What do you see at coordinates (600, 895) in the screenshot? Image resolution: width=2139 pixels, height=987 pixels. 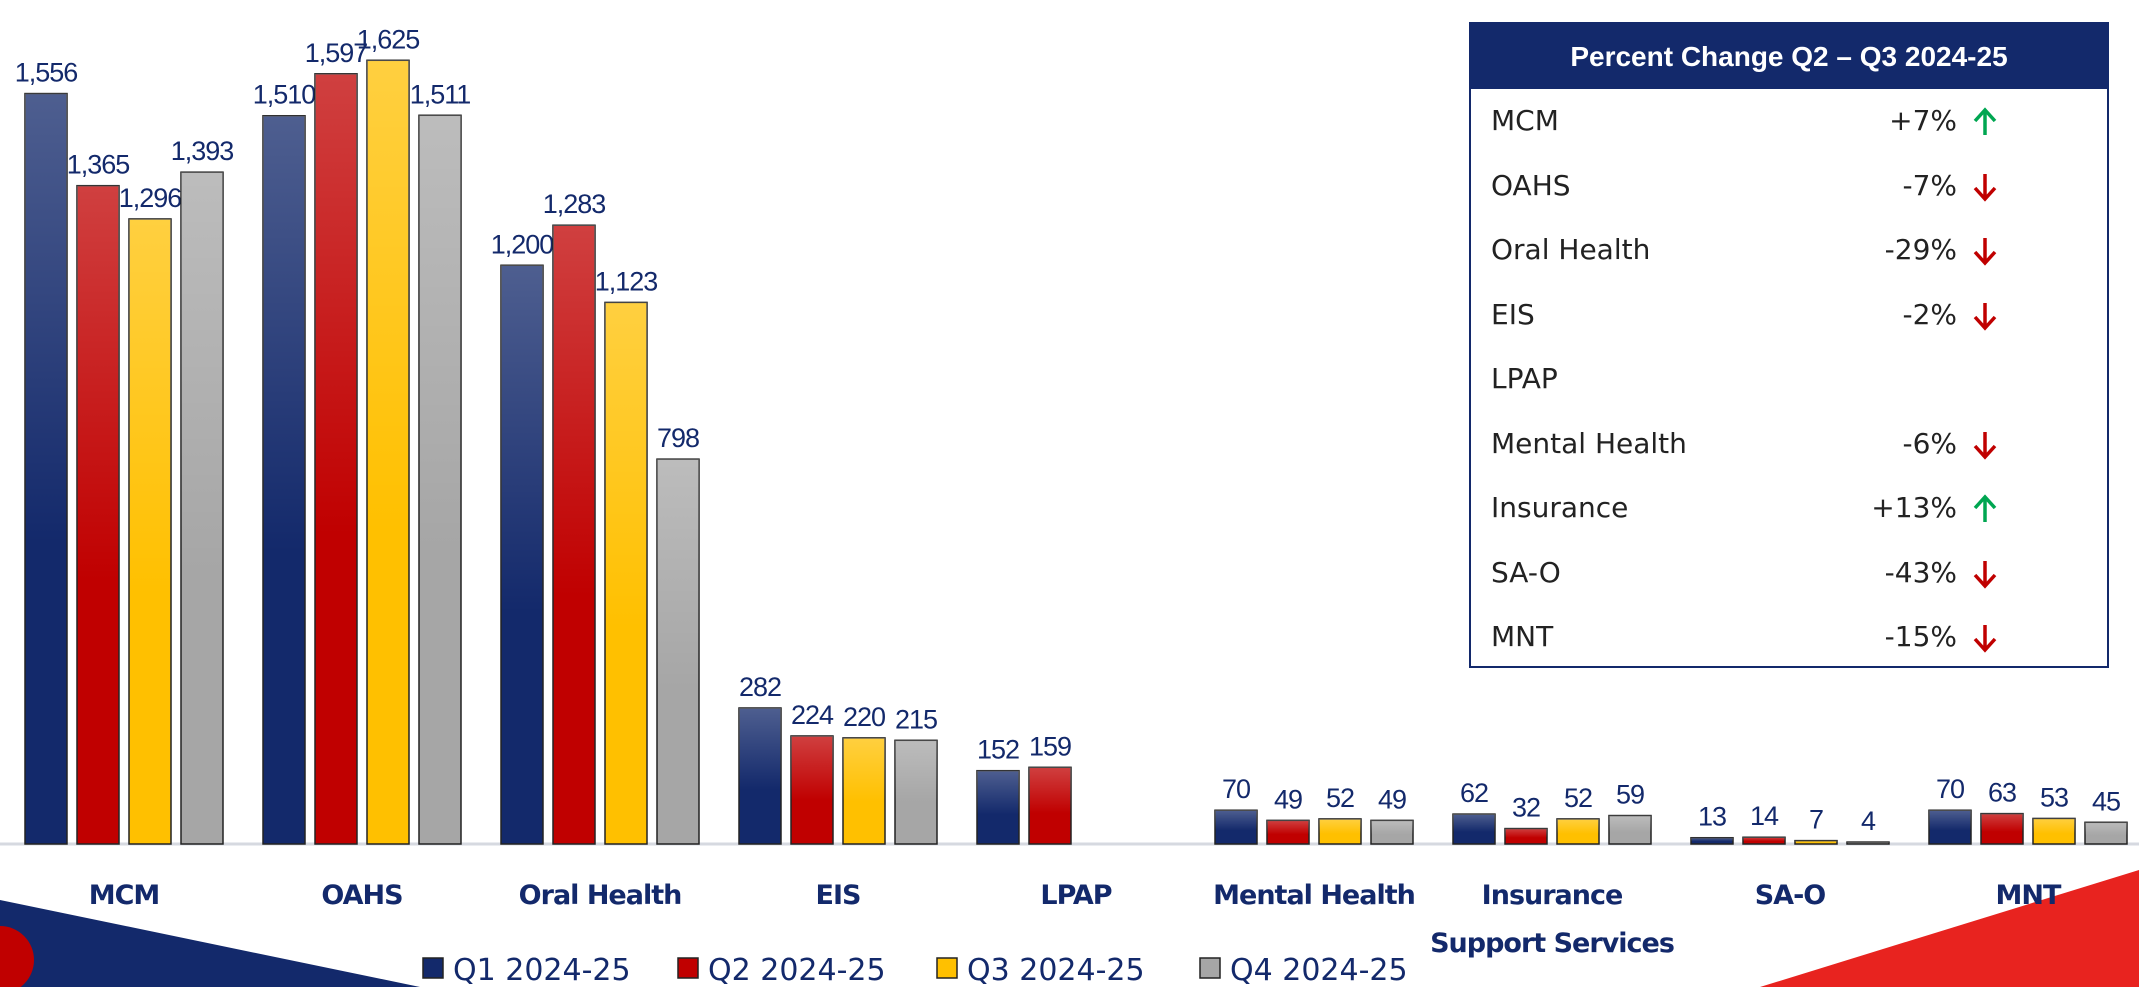 I see `x-tick-label: Oral Health` at bounding box center [600, 895].